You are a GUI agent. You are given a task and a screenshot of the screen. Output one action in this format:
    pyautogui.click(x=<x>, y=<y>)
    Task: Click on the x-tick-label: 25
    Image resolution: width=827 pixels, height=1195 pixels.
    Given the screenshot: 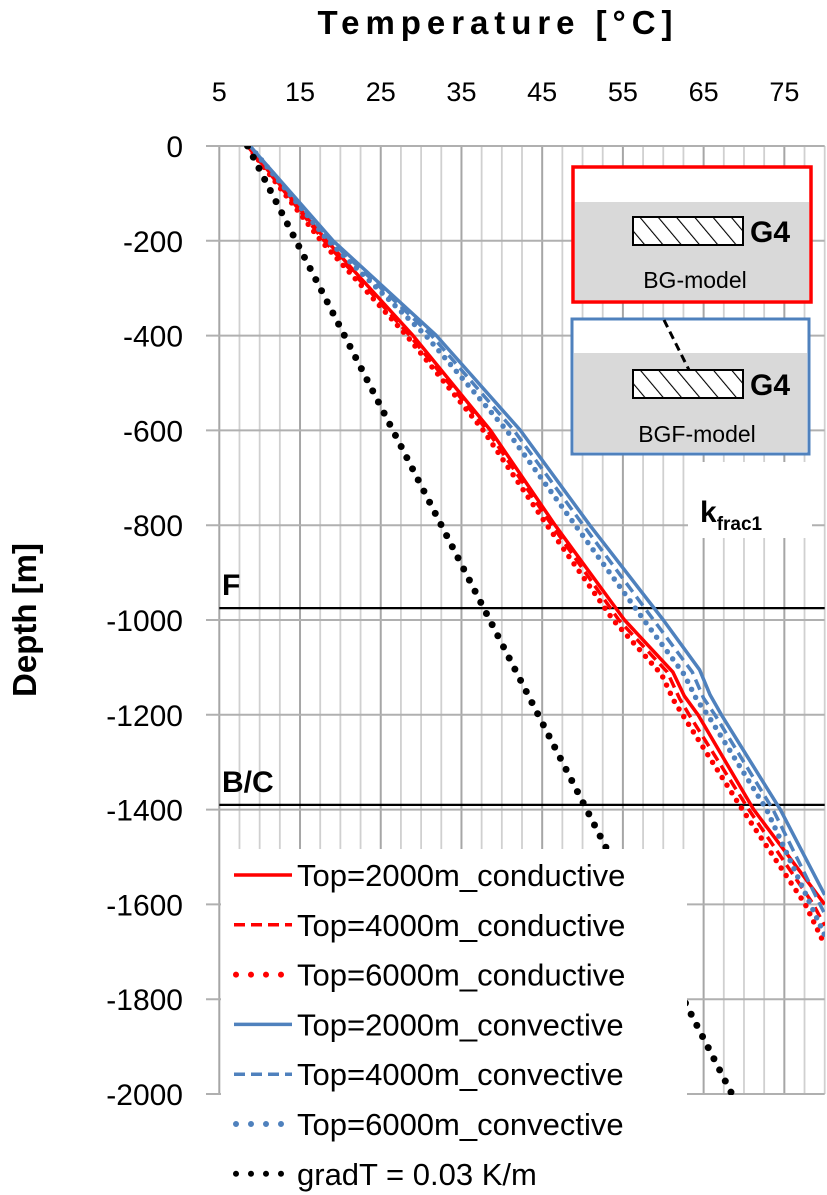 What is the action you would take?
    pyautogui.click(x=381, y=92)
    